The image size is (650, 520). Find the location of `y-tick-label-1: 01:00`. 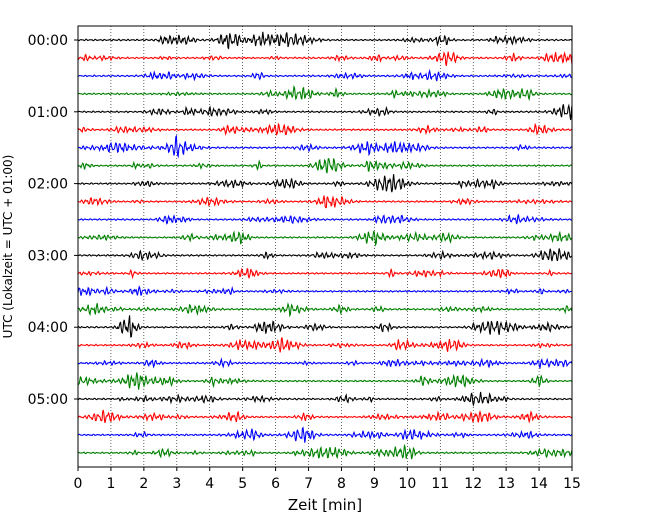

y-tick-label-1: 01:00 is located at coordinates (48, 113).